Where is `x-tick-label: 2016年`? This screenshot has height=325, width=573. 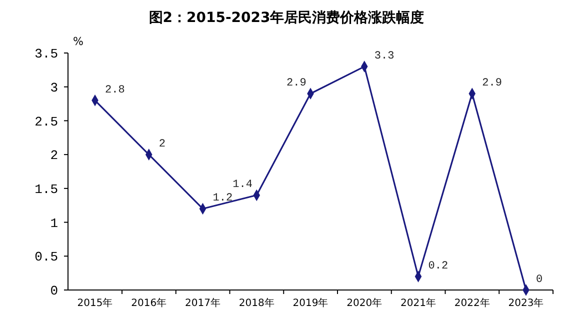
x-tick-label: 2016年 is located at coordinates (149, 303).